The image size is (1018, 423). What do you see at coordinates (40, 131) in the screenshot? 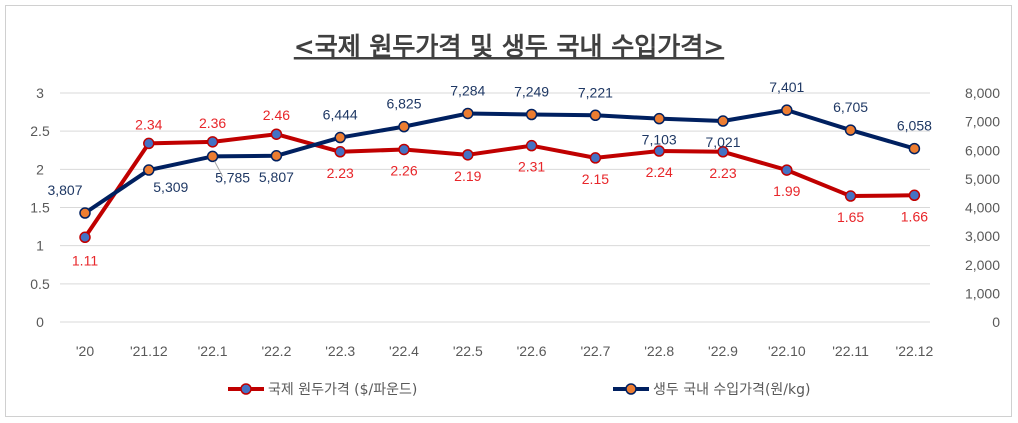
I see `left-axis-tick: 2.5` at bounding box center [40, 131].